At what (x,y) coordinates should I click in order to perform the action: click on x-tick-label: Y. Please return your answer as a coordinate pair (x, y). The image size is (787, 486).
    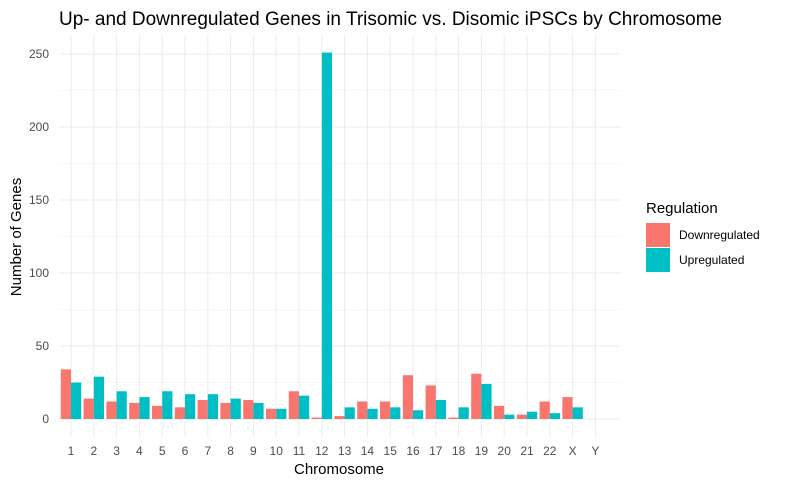
    Looking at the image, I should click on (595, 451).